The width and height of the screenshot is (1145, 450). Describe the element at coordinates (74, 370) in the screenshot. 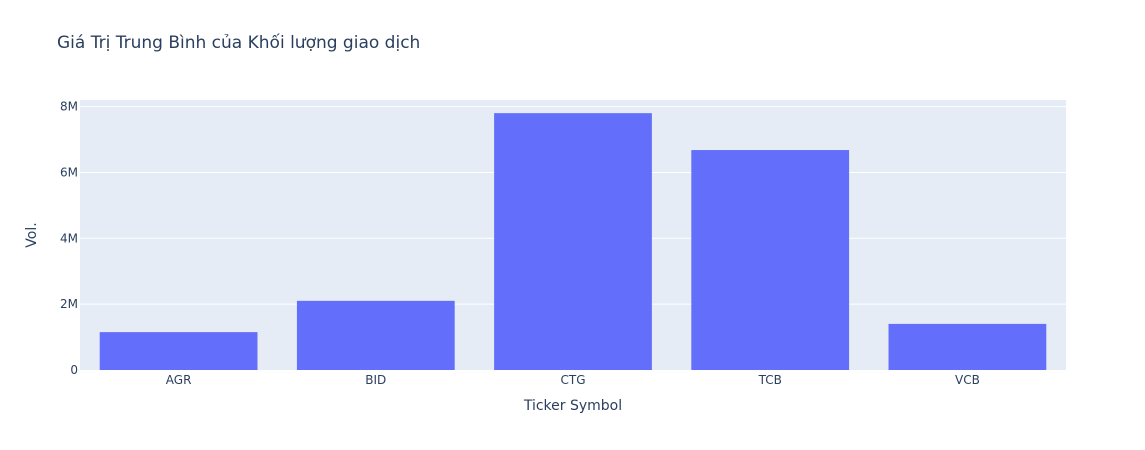

I see `y-tick-label: 0` at that location.